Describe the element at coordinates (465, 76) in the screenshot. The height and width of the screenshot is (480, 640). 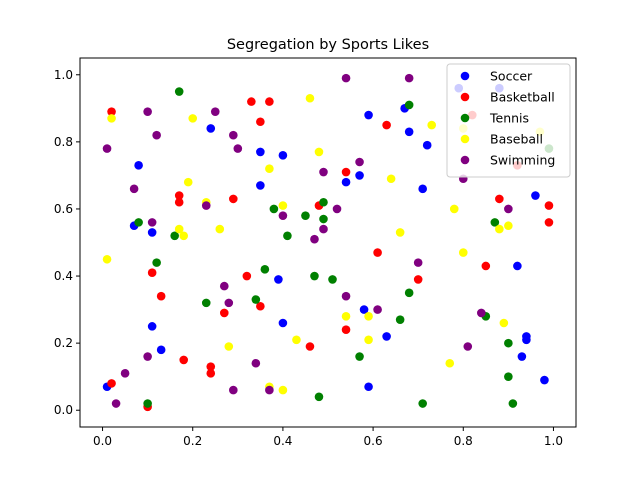
I see `legend-marker-soccer` at that location.